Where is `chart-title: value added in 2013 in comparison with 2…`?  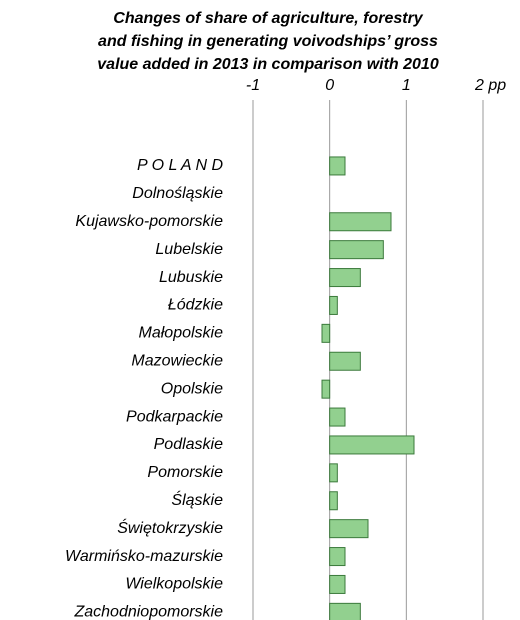
chart-title: value added in 2013 in comparison with 2… is located at coordinates (268, 64).